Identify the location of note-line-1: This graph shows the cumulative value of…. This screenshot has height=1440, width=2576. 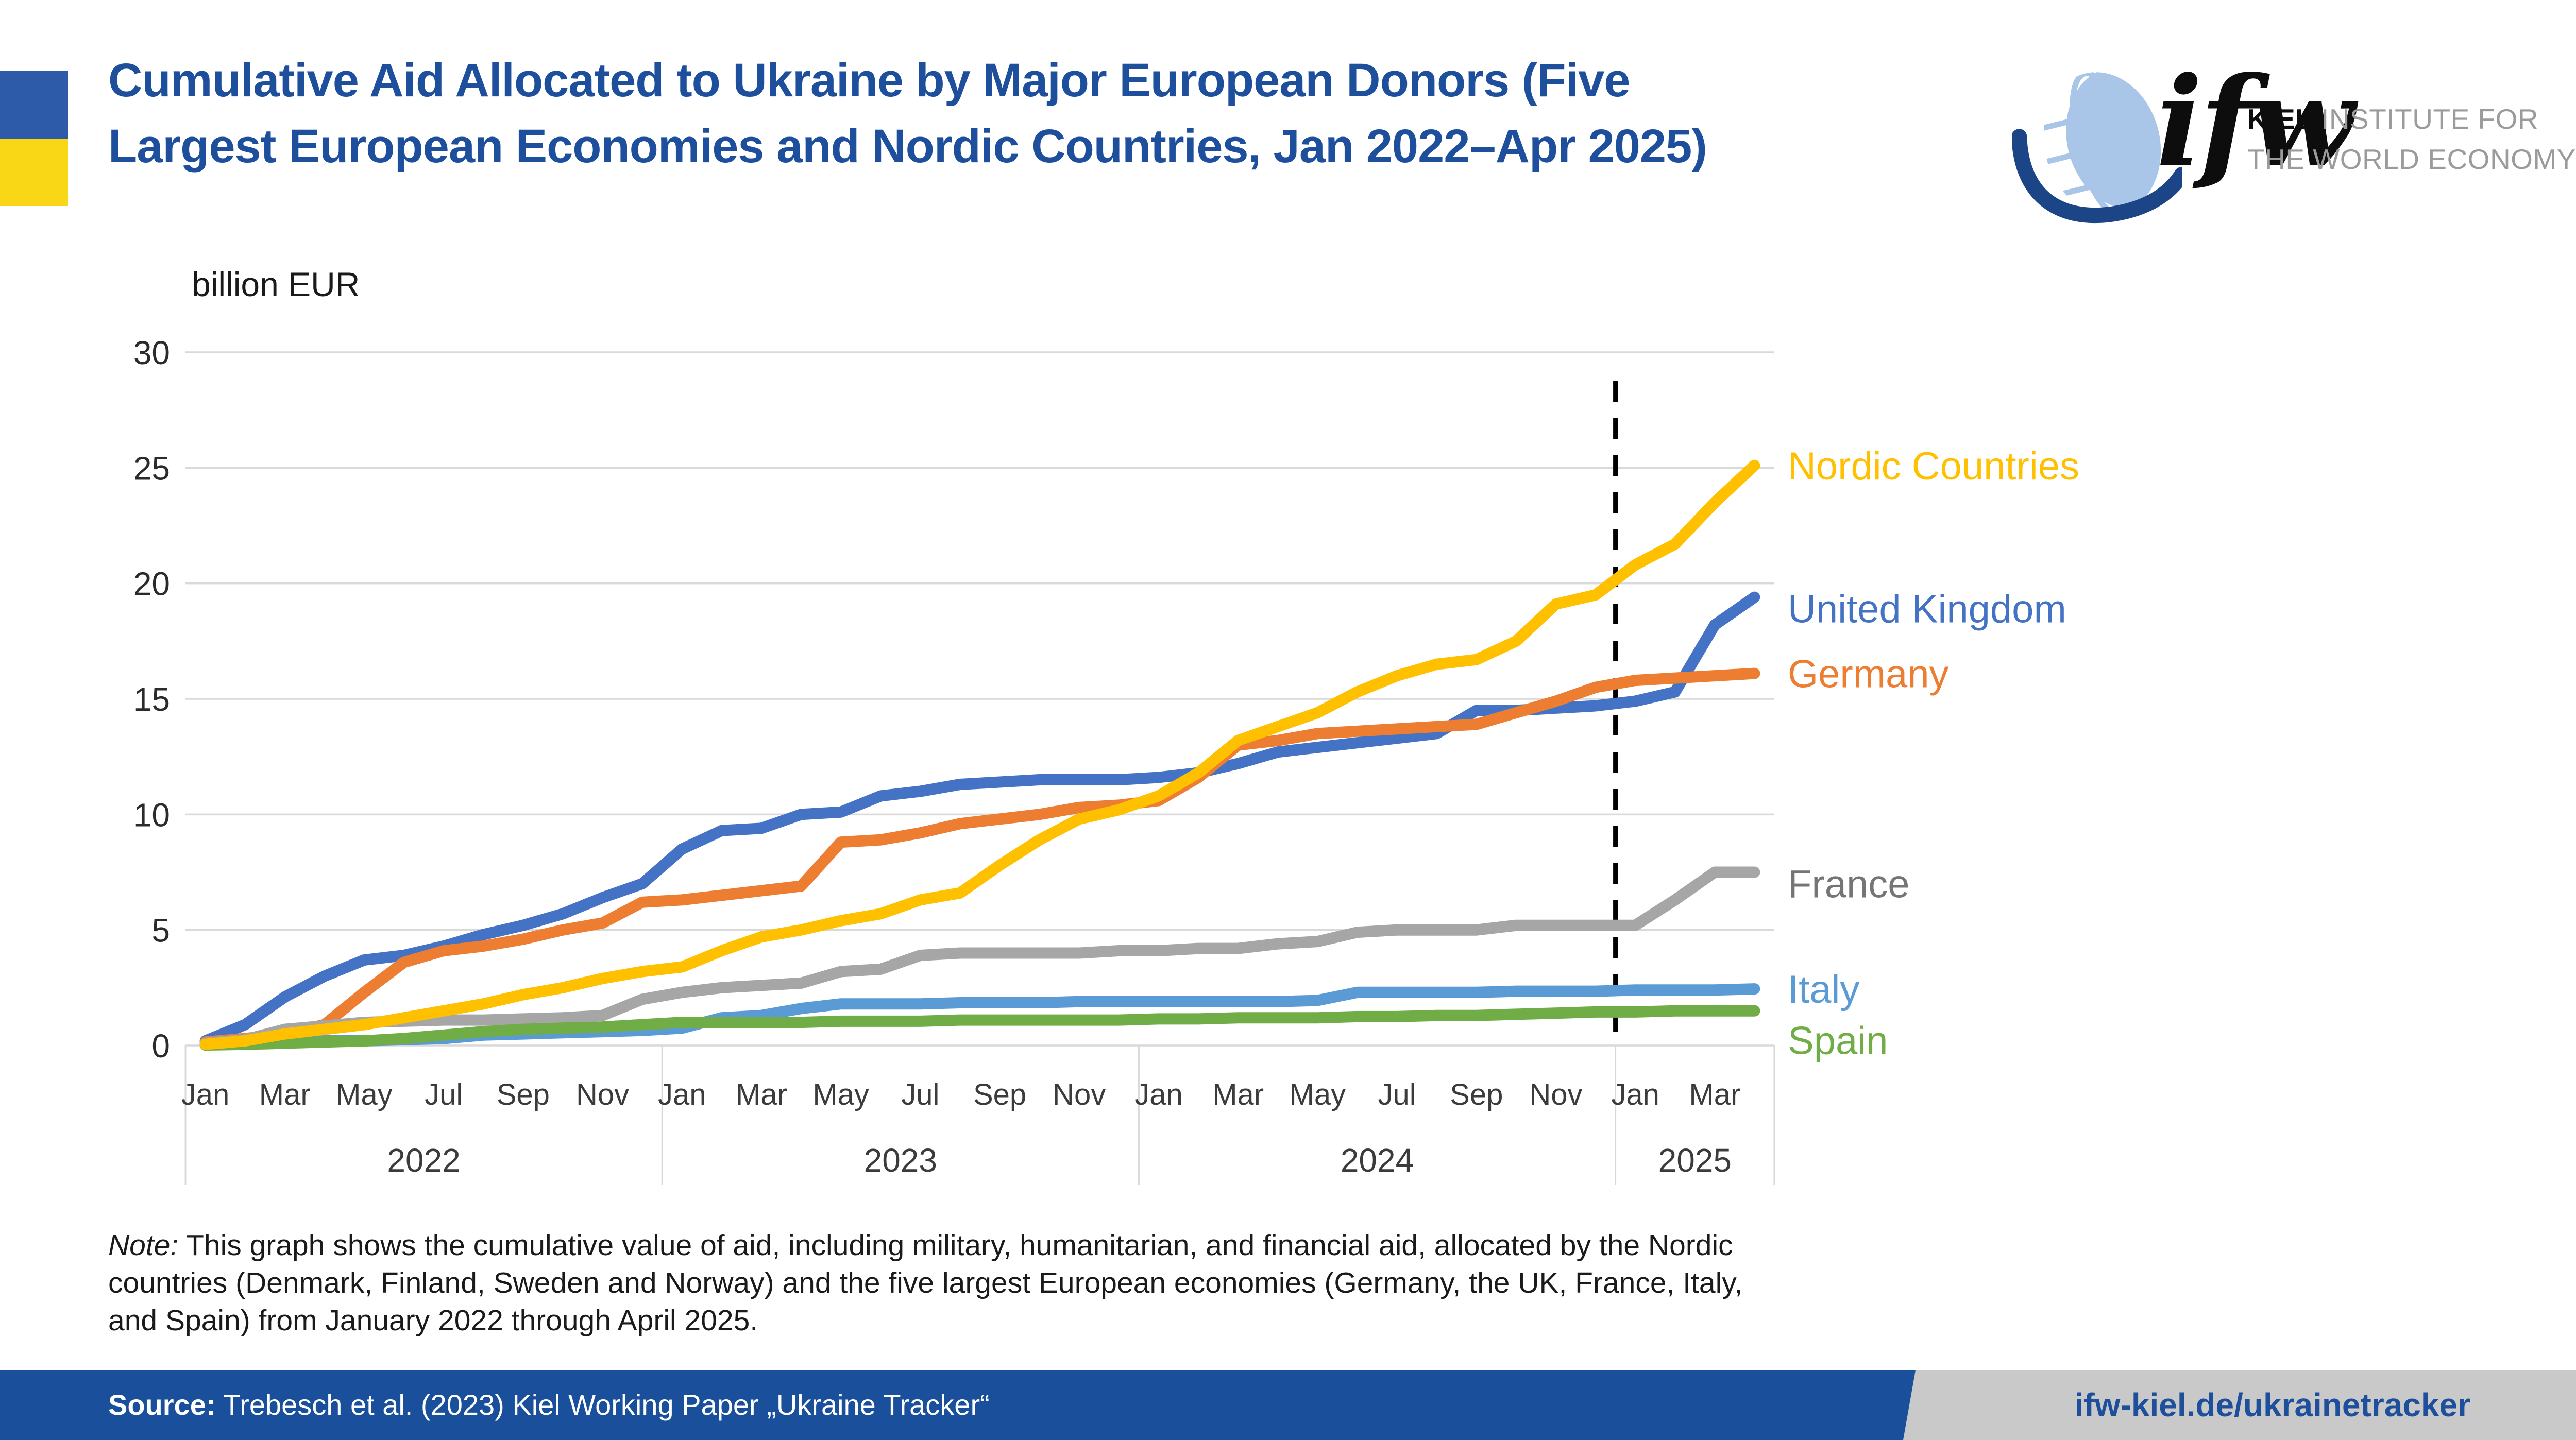
(913, 1245).